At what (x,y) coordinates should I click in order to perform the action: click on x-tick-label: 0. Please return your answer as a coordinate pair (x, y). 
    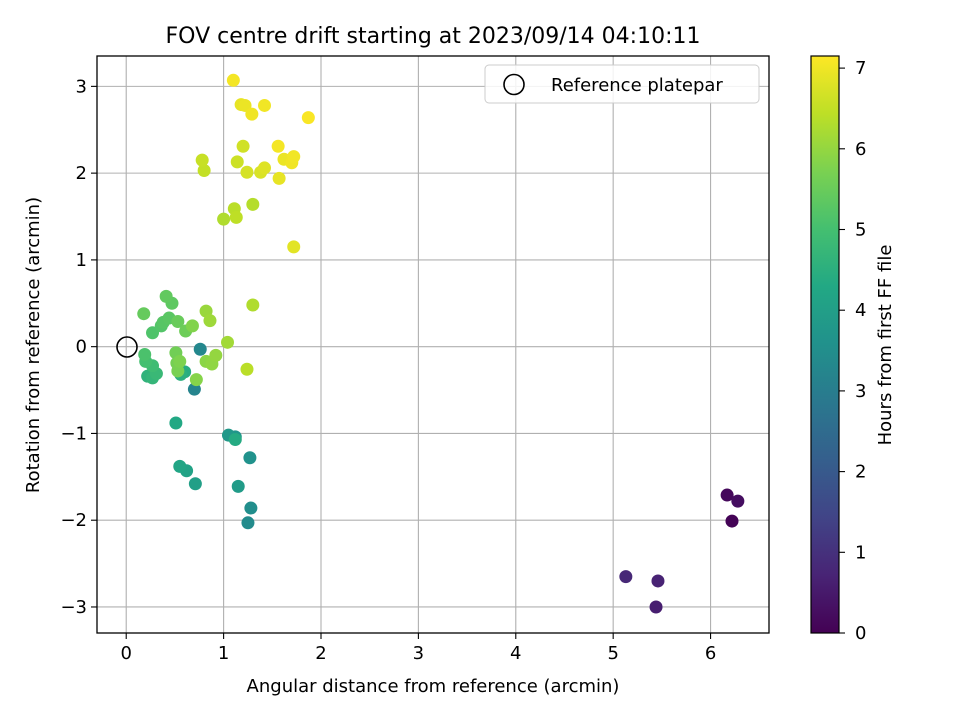
    Looking at the image, I should click on (125, 653).